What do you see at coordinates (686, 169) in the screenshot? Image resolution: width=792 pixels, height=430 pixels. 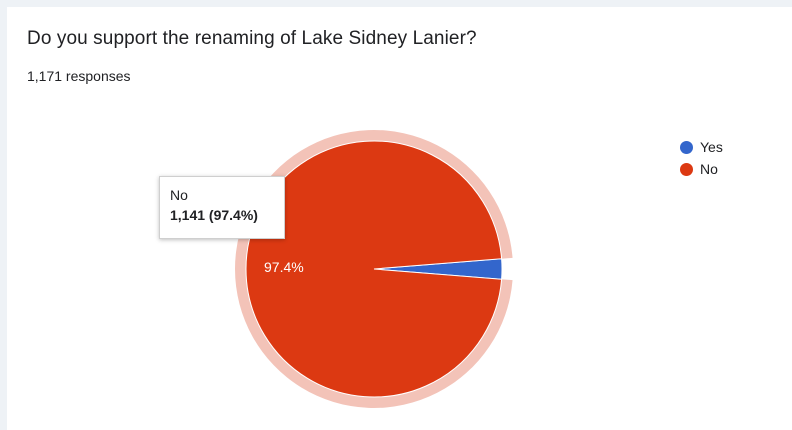 I see `legend-swatch-no` at bounding box center [686, 169].